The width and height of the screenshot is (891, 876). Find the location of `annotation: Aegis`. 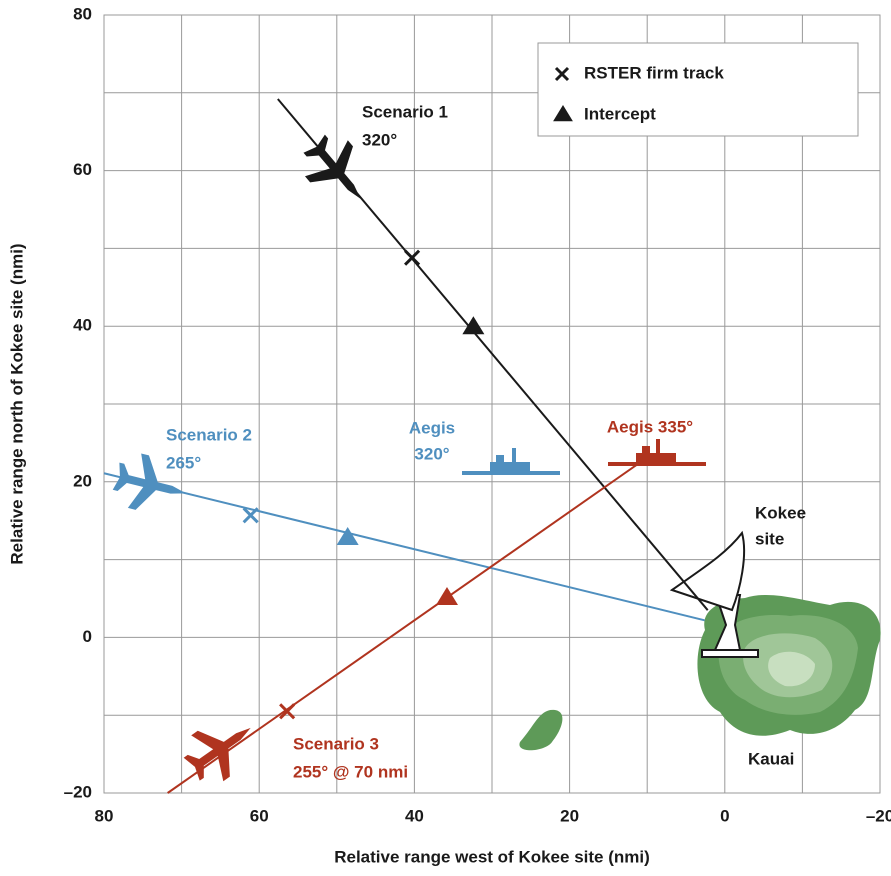

annotation: Aegis is located at coordinates (432, 427).